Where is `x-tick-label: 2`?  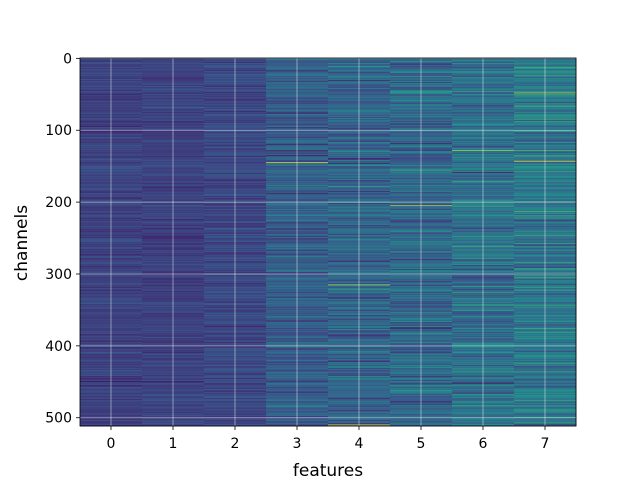
x-tick-label: 2 is located at coordinates (235, 444).